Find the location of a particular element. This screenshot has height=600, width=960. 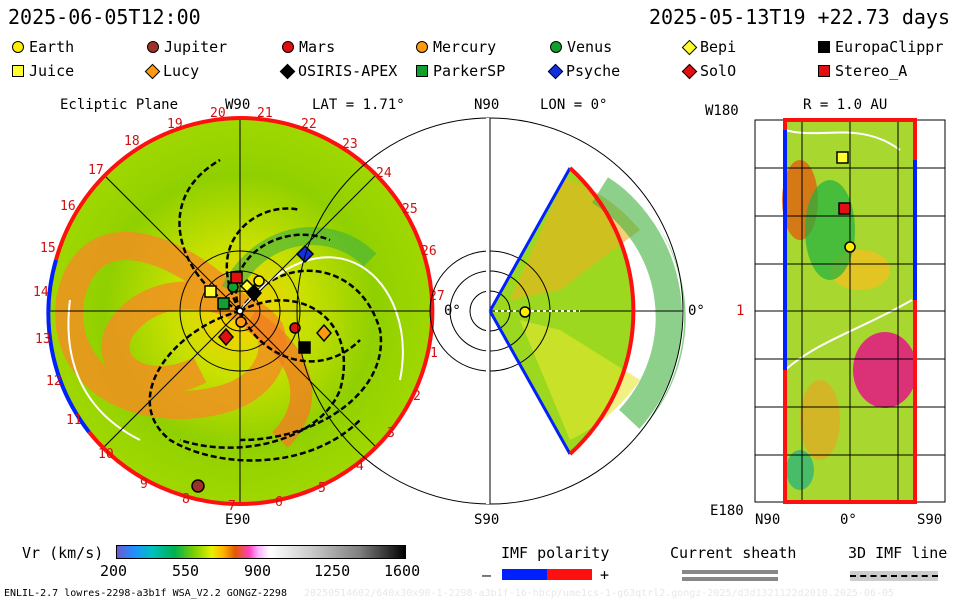

rot-label: 13 is located at coordinates (43, 339).